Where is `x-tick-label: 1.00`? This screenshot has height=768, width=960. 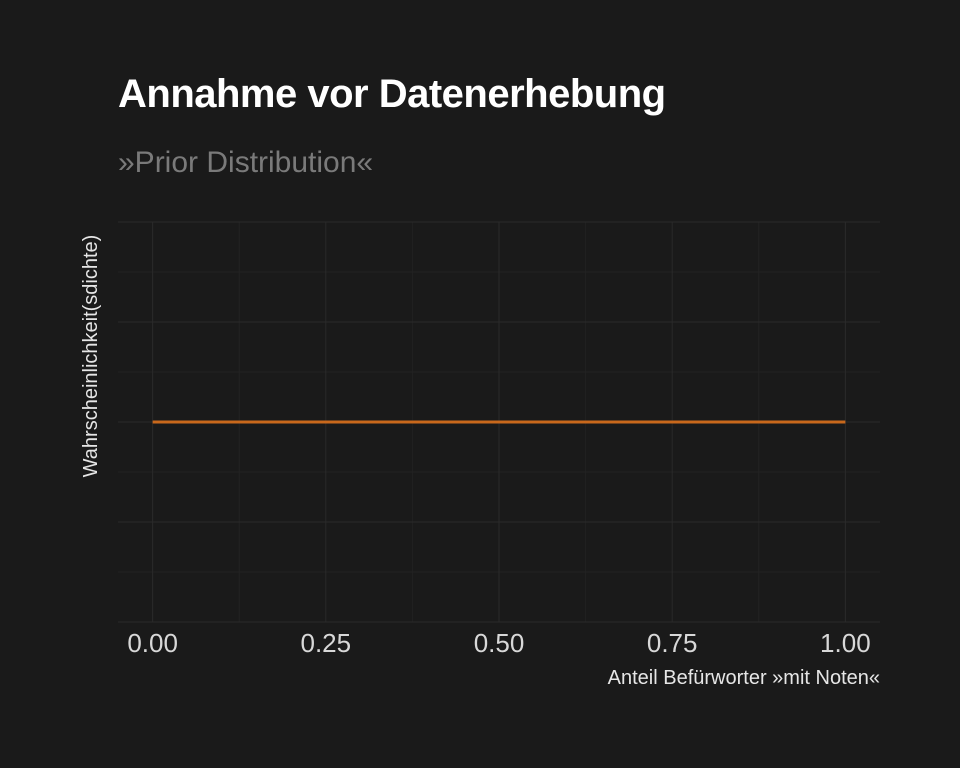
x-tick-label: 1.00 is located at coordinates (845, 643).